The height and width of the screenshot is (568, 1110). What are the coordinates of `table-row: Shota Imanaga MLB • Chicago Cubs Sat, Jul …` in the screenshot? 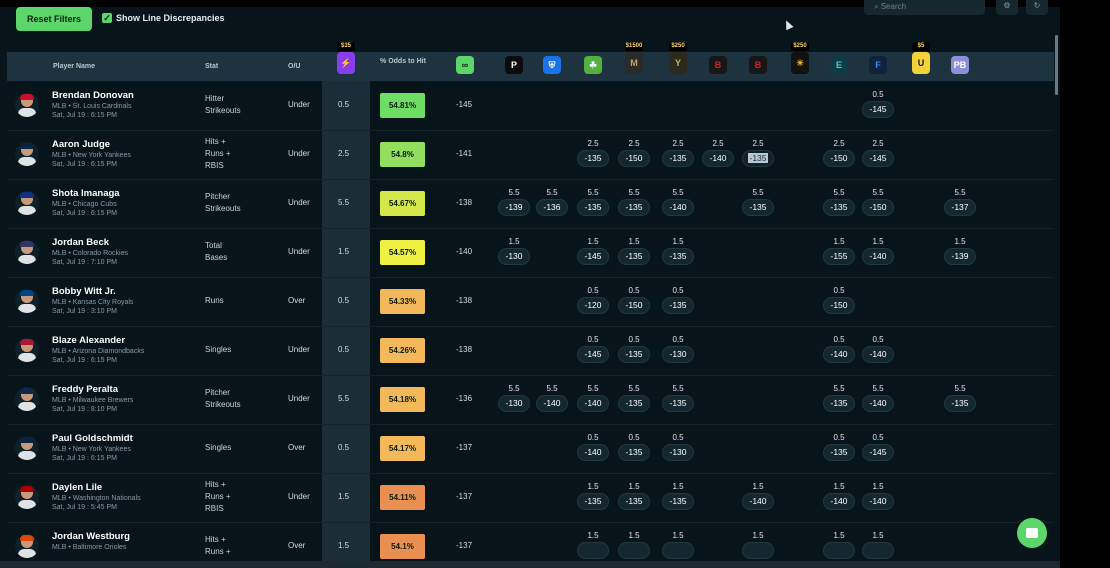 It's located at (530, 204).